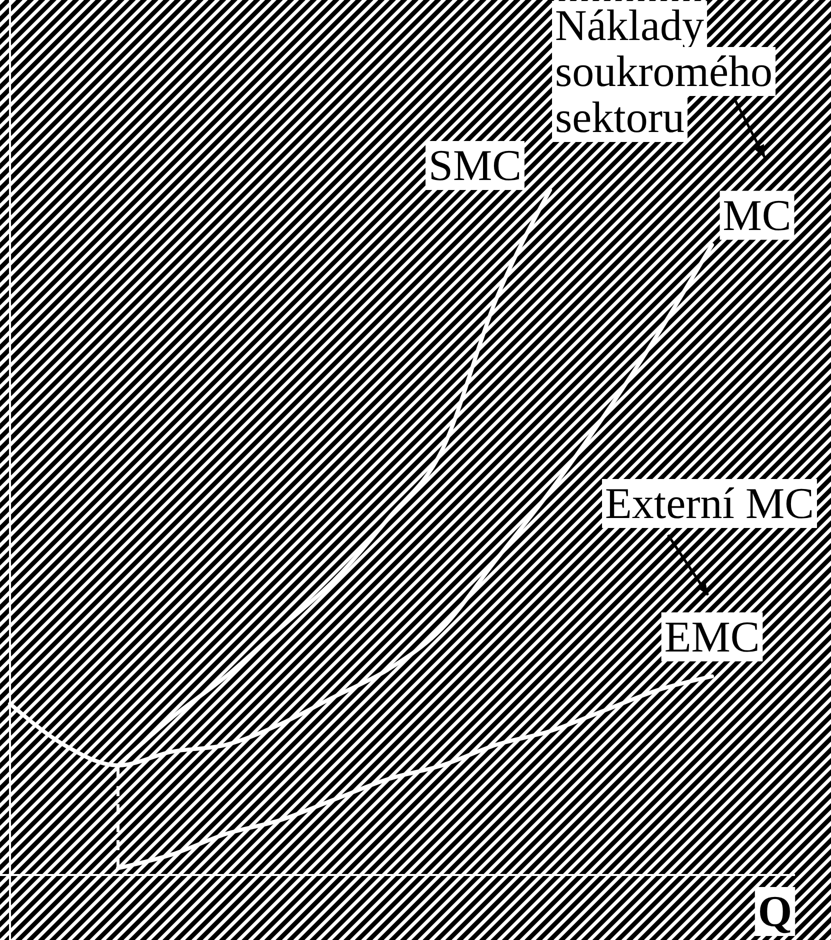 This screenshot has width=831, height=940. What do you see at coordinates (709, 503) in the screenshot?
I see `annotation: Externí MC` at bounding box center [709, 503].